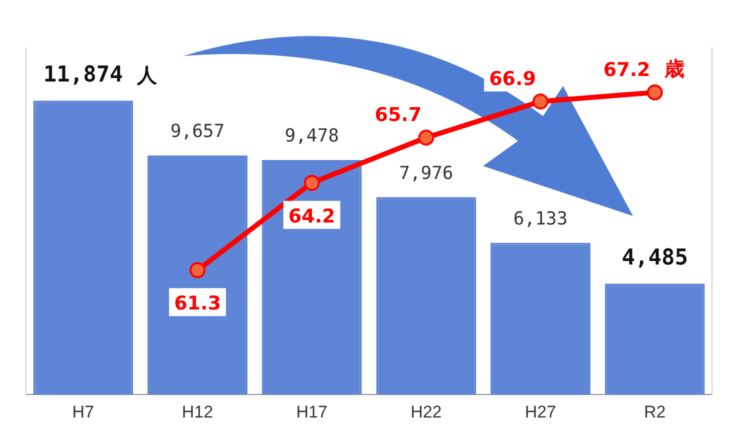 Image resolution: width=738 pixels, height=439 pixels. I want to click on data-label: 64.2, so click(312, 216).